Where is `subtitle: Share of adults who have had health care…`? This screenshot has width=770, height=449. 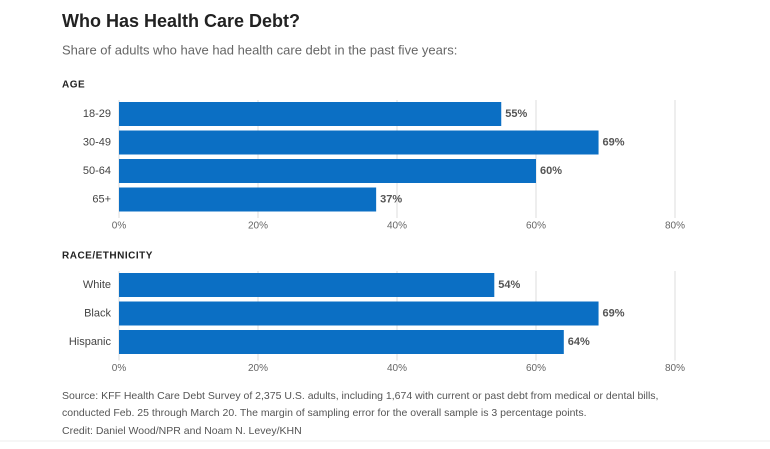
subtitle: Share of adults who have had health care… is located at coordinates (259, 49).